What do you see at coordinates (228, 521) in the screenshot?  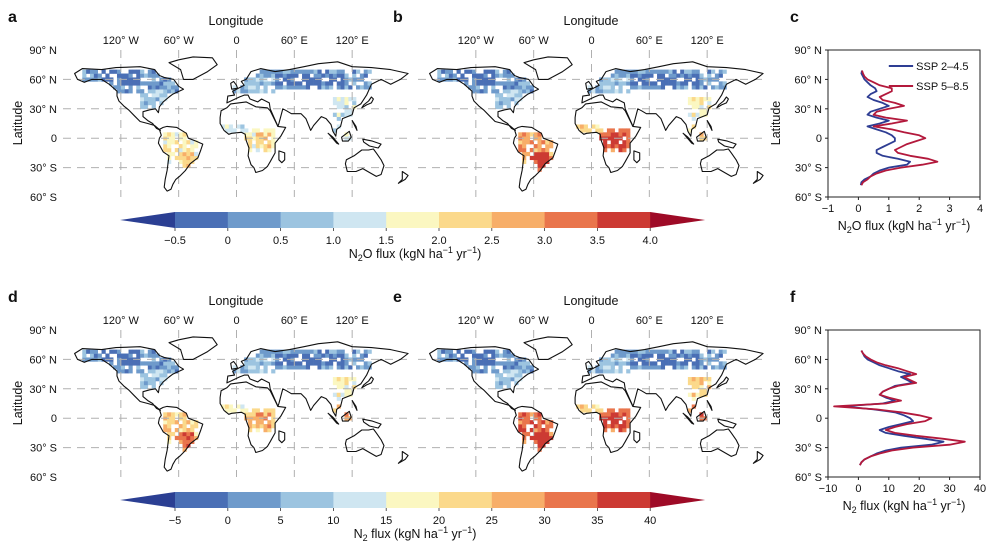 I see `colorbar-tick-label: 0` at bounding box center [228, 521].